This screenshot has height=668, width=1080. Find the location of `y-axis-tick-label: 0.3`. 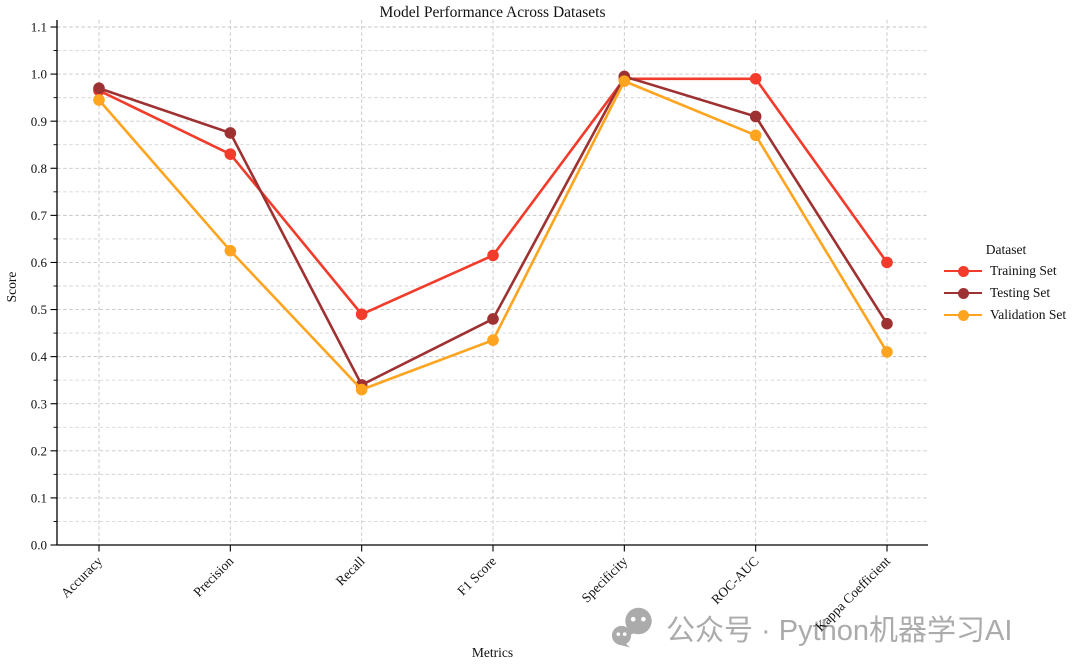

y-axis-tick-label: 0.3 is located at coordinates (39, 403).